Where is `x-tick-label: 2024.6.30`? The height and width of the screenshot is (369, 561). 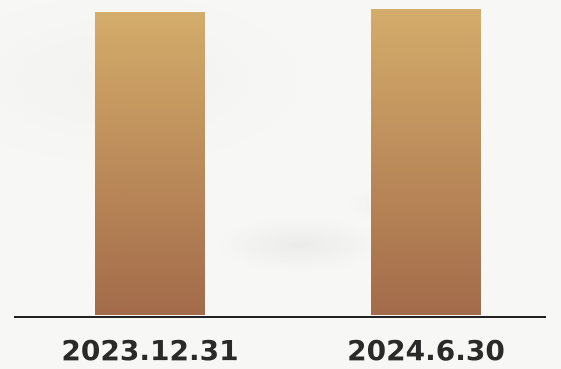
x-tick-label: 2024.6.30 is located at coordinates (426, 350).